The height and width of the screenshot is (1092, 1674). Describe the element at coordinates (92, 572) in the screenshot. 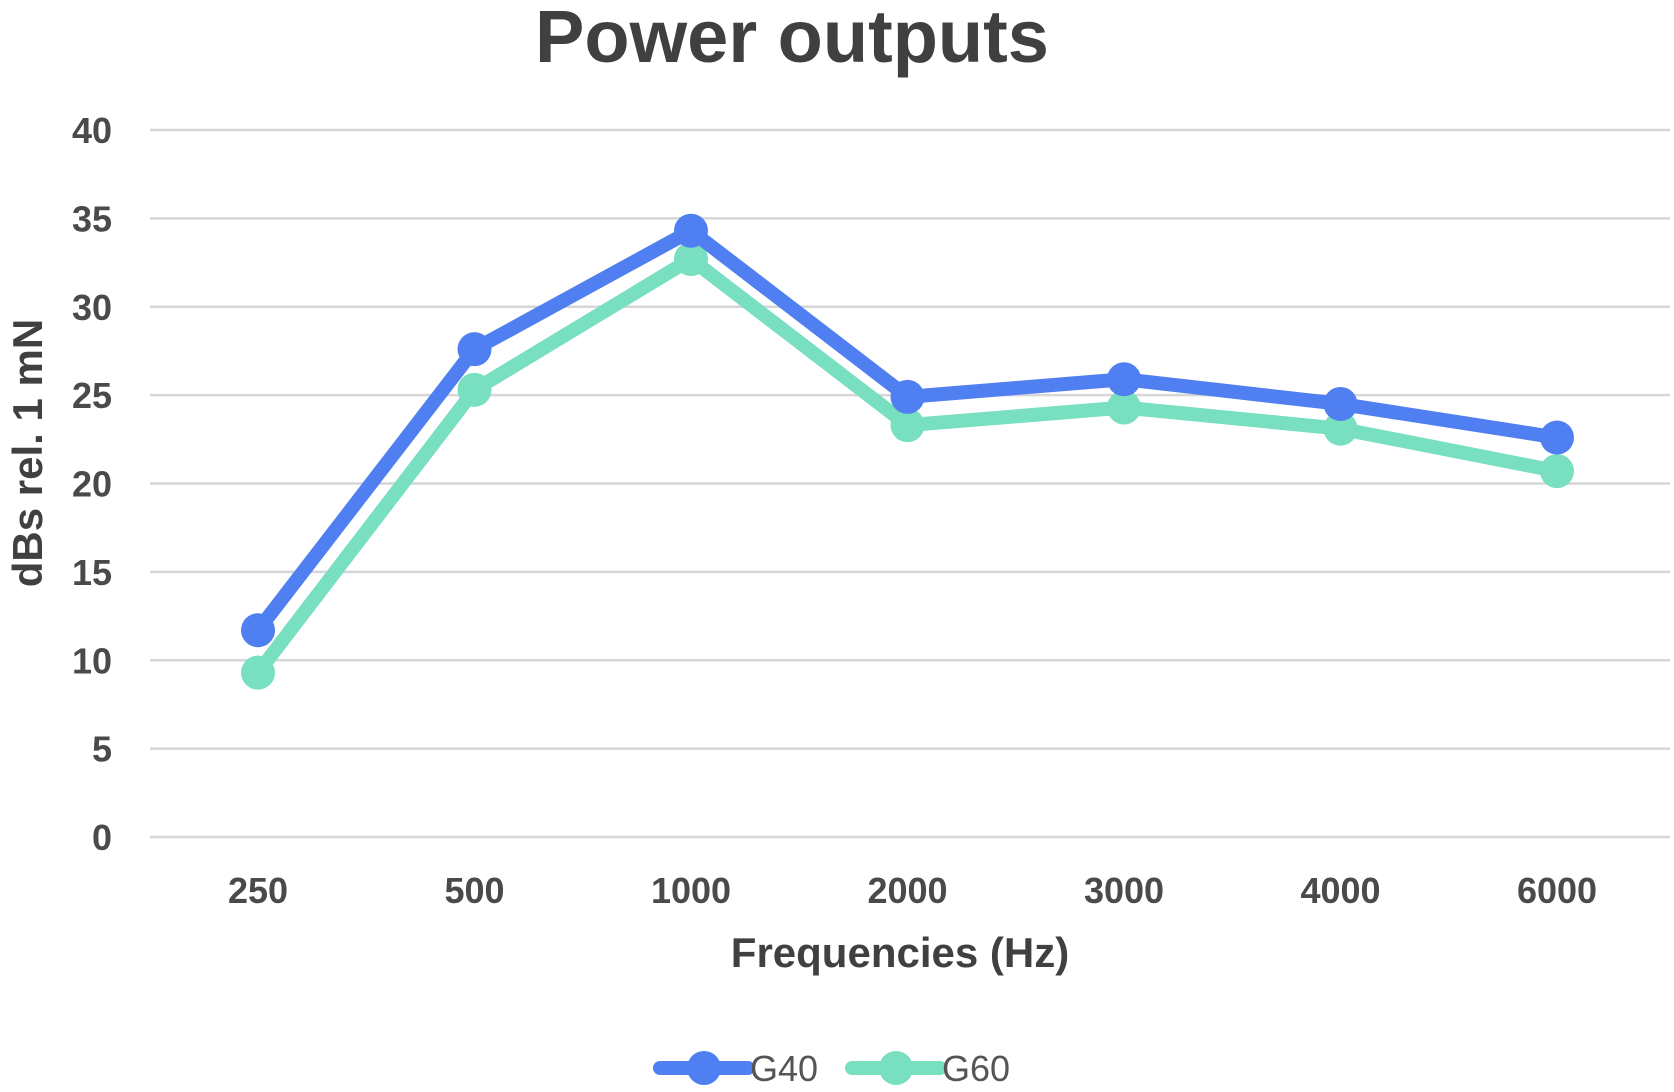

I see `y-tick-label: 15` at that location.